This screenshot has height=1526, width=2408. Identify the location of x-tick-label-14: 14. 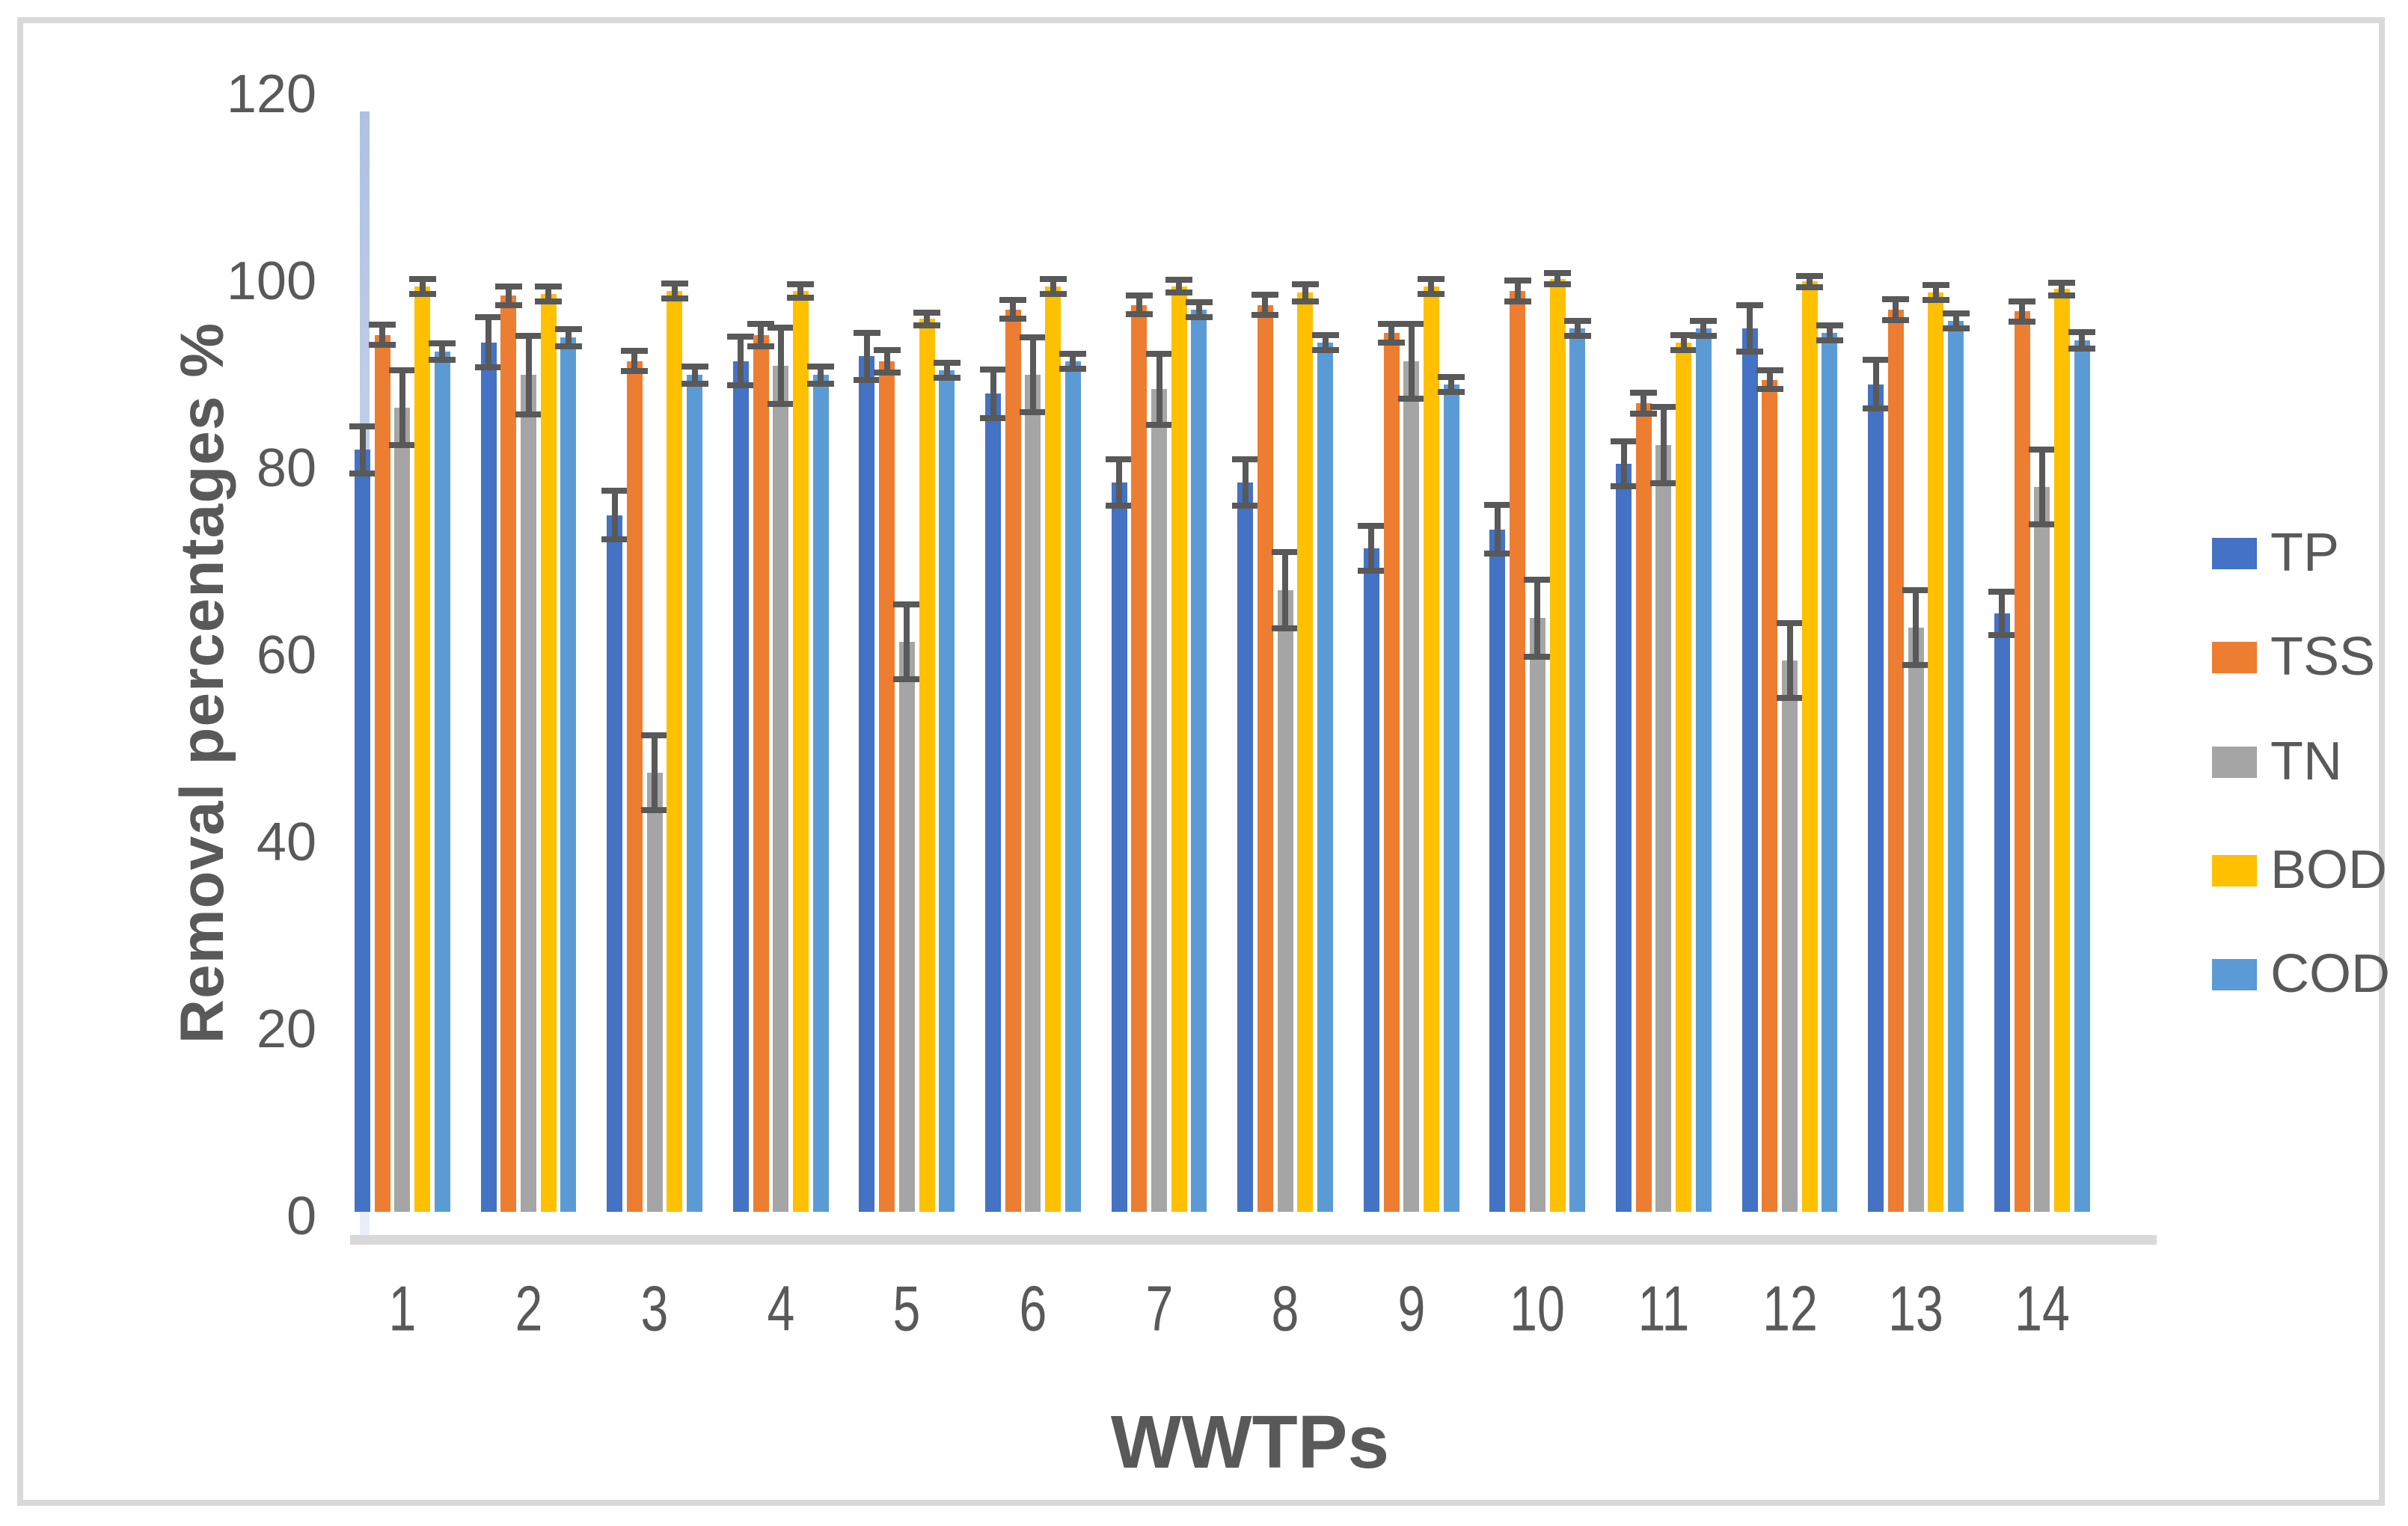
(2042, 1309).